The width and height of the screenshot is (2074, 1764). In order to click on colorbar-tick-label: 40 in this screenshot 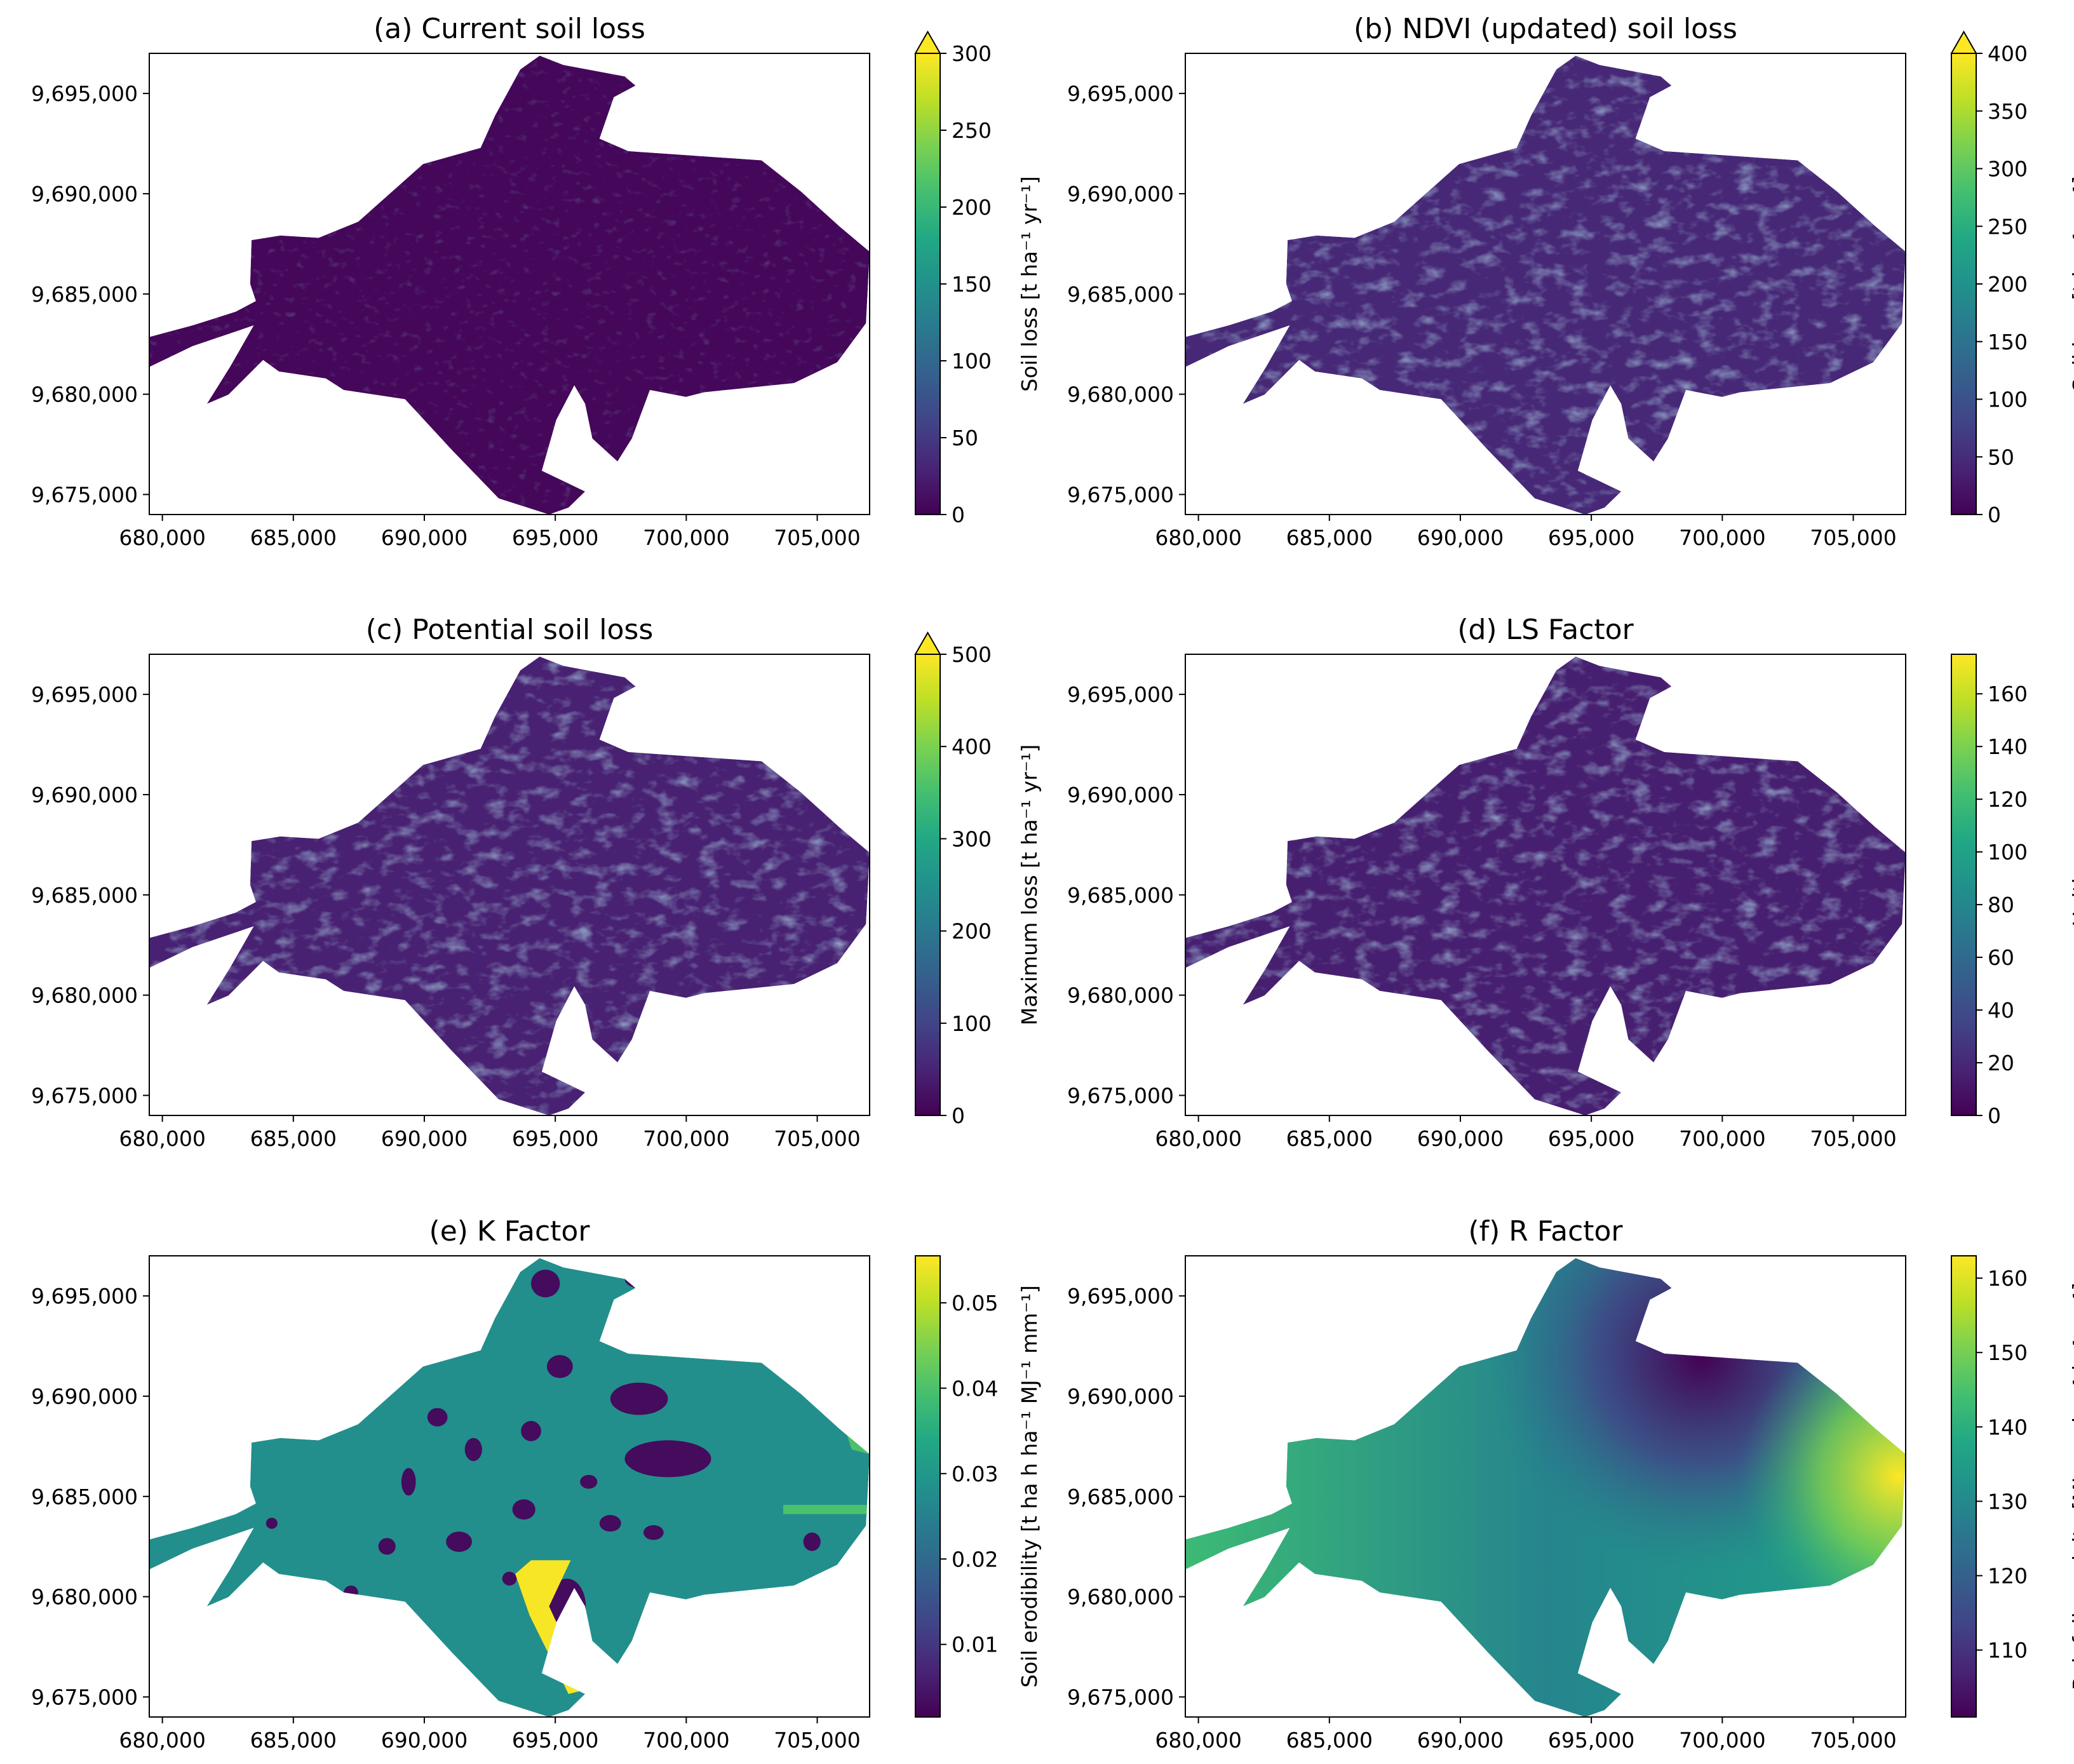, I will do `click(2001, 1010)`.